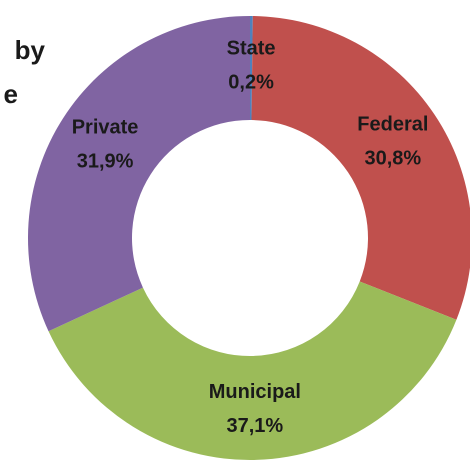 The image size is (470, 474). I want to click on slice-label: Municipal, so click(255, 392).